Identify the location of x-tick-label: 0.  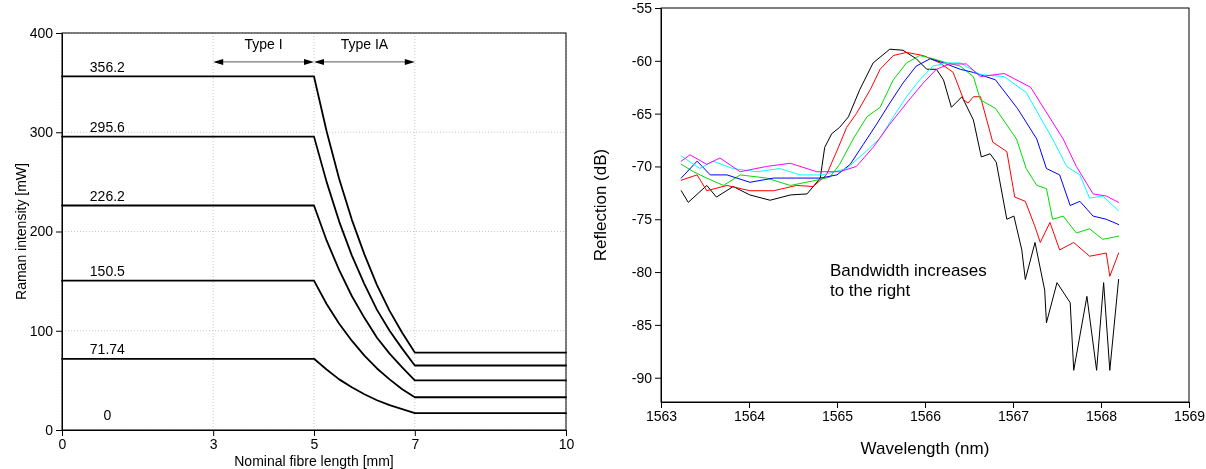
(62, 443).